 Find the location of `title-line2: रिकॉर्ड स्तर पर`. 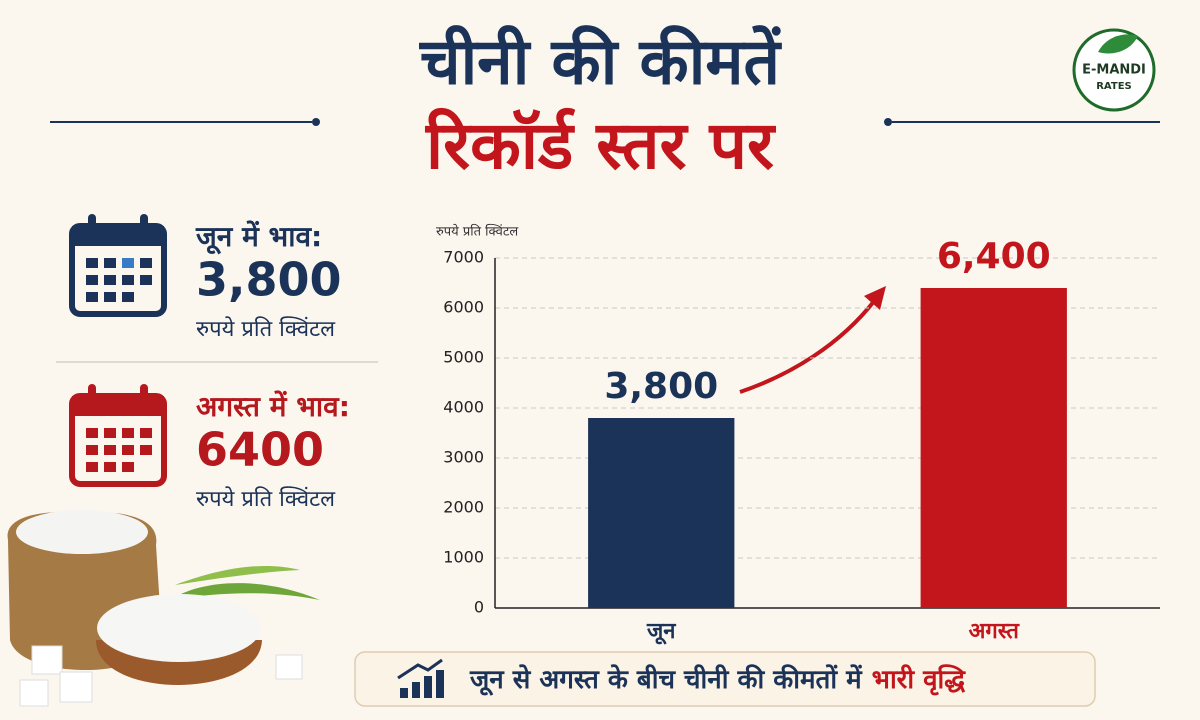

title-line2: रिकॉर्ड स्तर पर is located at coordinates (600, 145).